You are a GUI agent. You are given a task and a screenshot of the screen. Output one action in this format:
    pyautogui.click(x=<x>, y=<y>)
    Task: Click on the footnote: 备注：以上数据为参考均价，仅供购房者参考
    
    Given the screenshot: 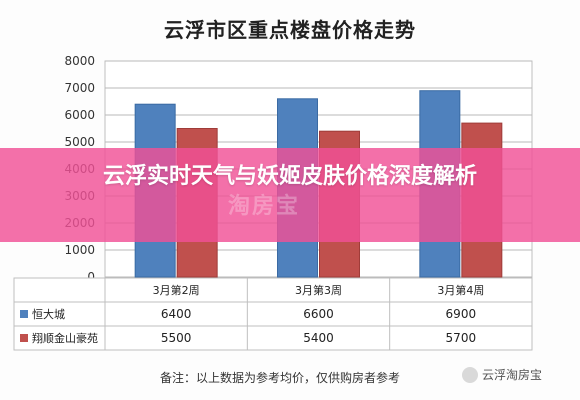 What is the action you would take?
    pyautogui.click(x=280, y=378)
    